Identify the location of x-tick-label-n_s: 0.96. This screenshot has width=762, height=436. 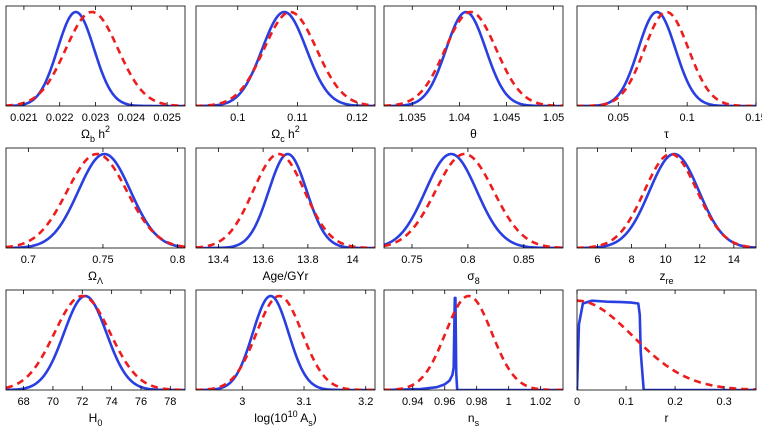
(444, 402).